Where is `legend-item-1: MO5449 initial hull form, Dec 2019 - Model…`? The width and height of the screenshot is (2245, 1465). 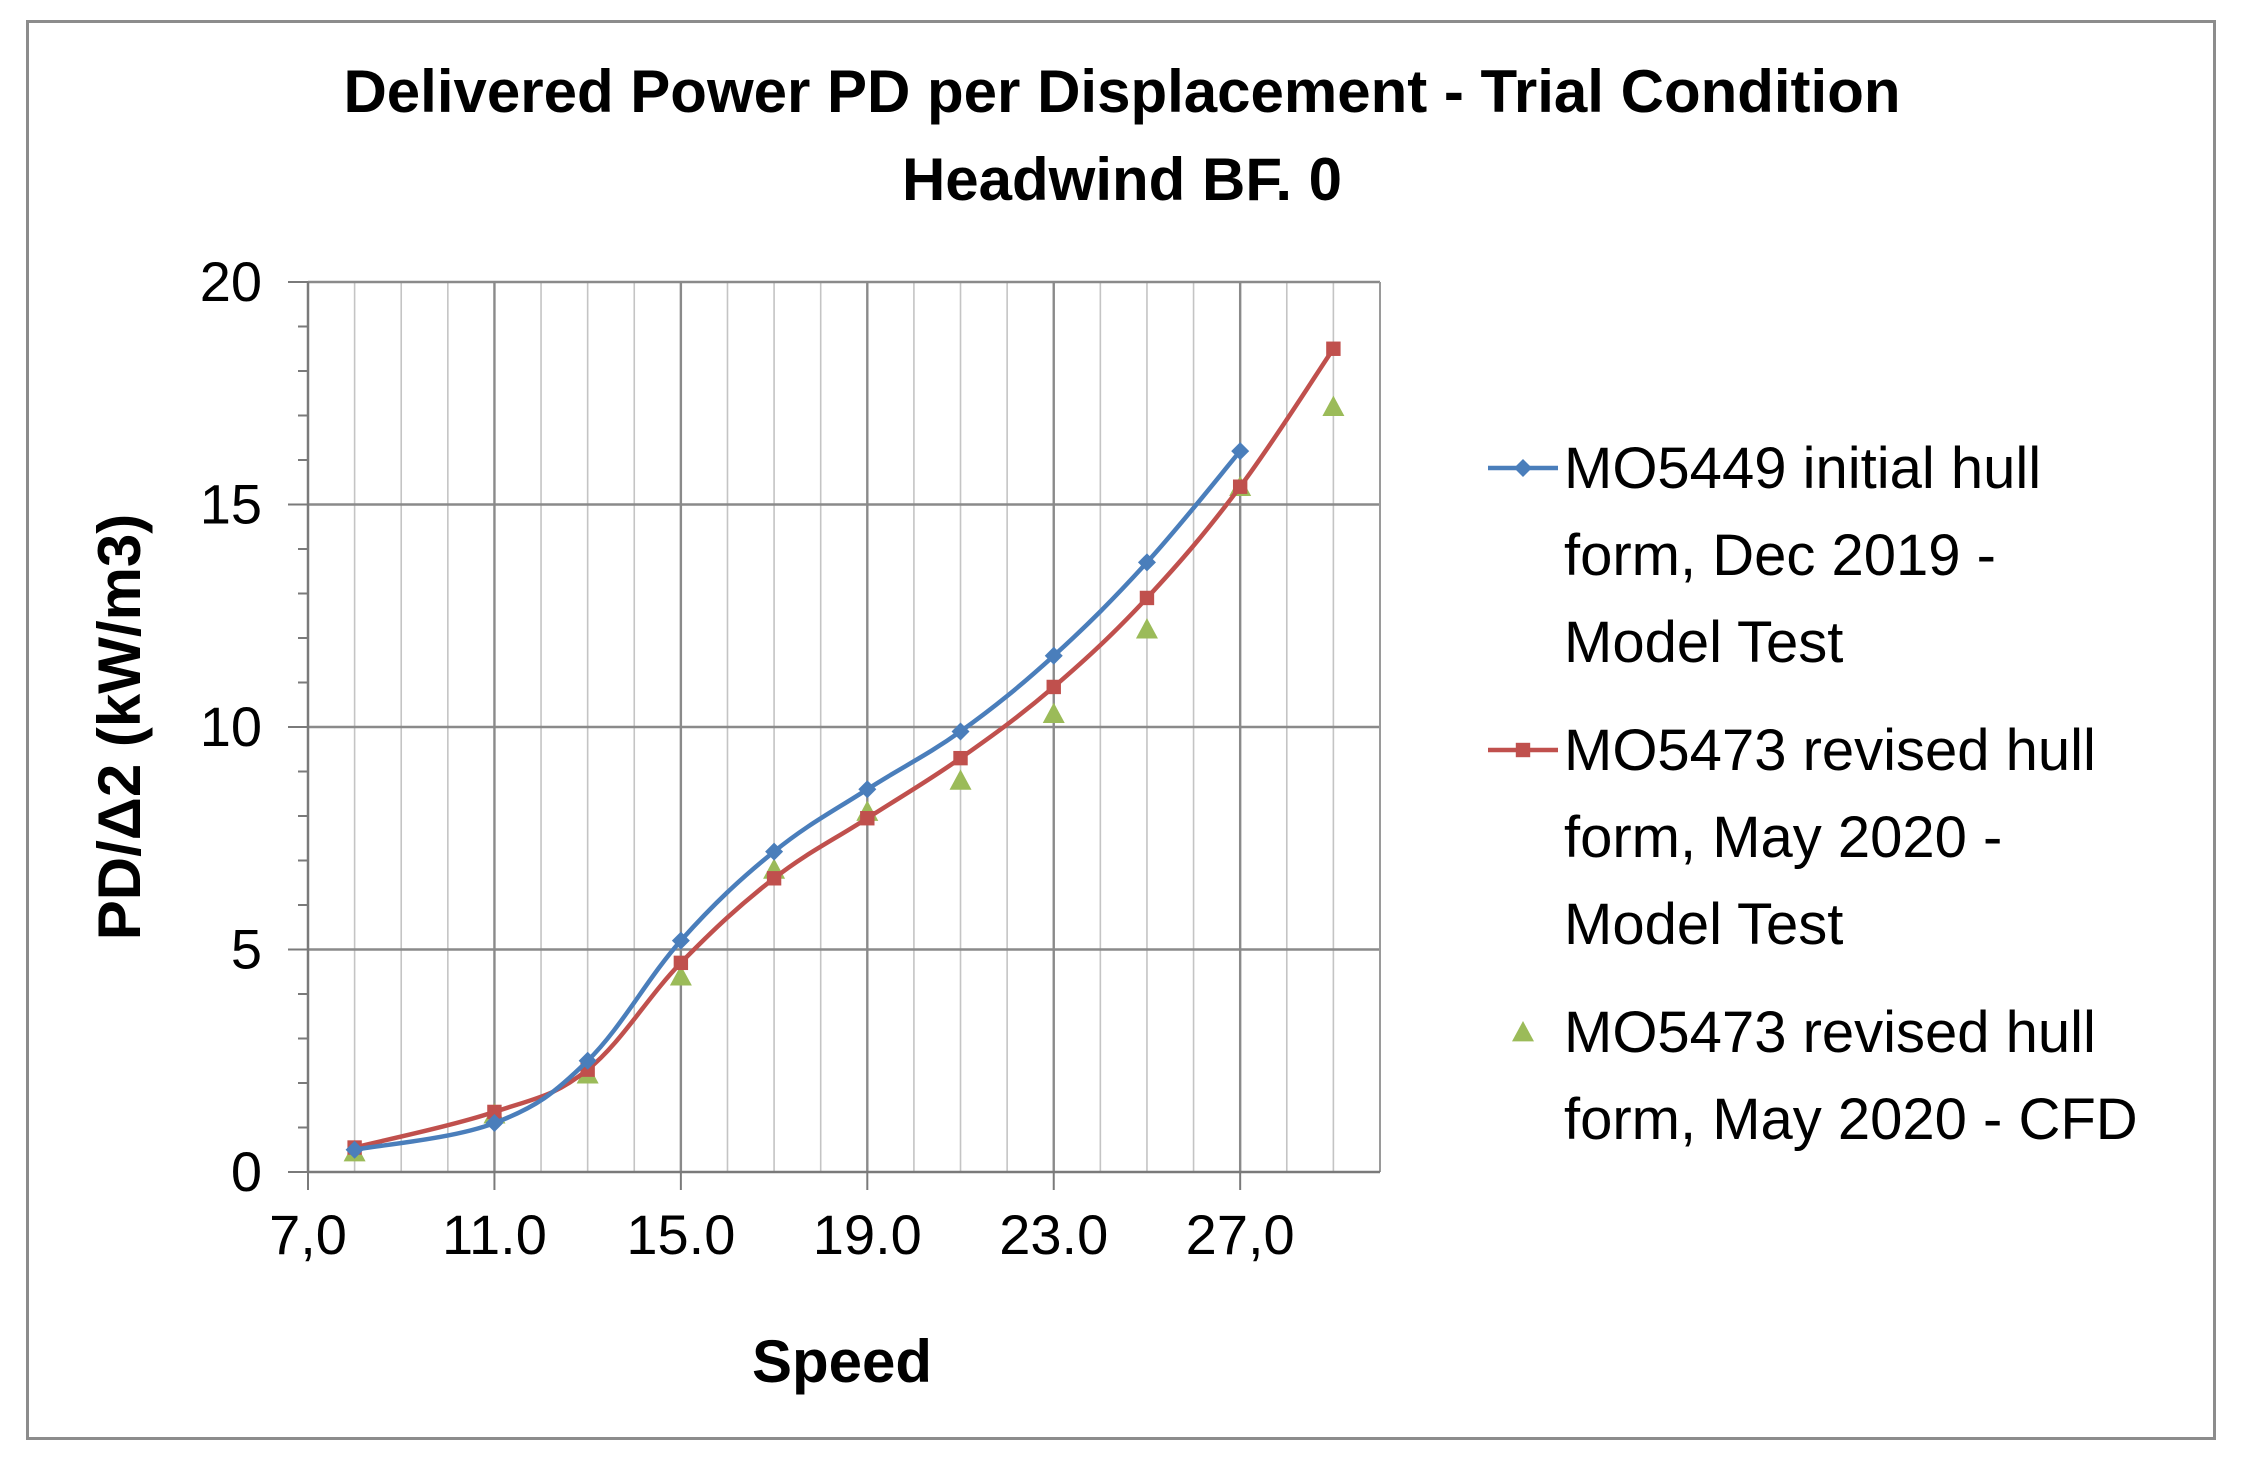 legend-item-1: MO5449 initial hull form, Dec 2019 - Model… is located at coordinates (1764, 555).